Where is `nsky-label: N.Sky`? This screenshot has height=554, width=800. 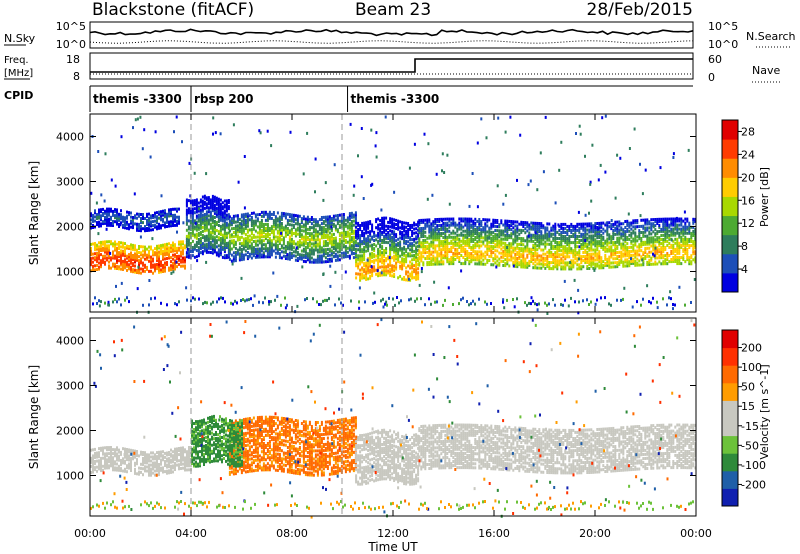
nsky-label: N.Sky is located at coordinates (20, 38).